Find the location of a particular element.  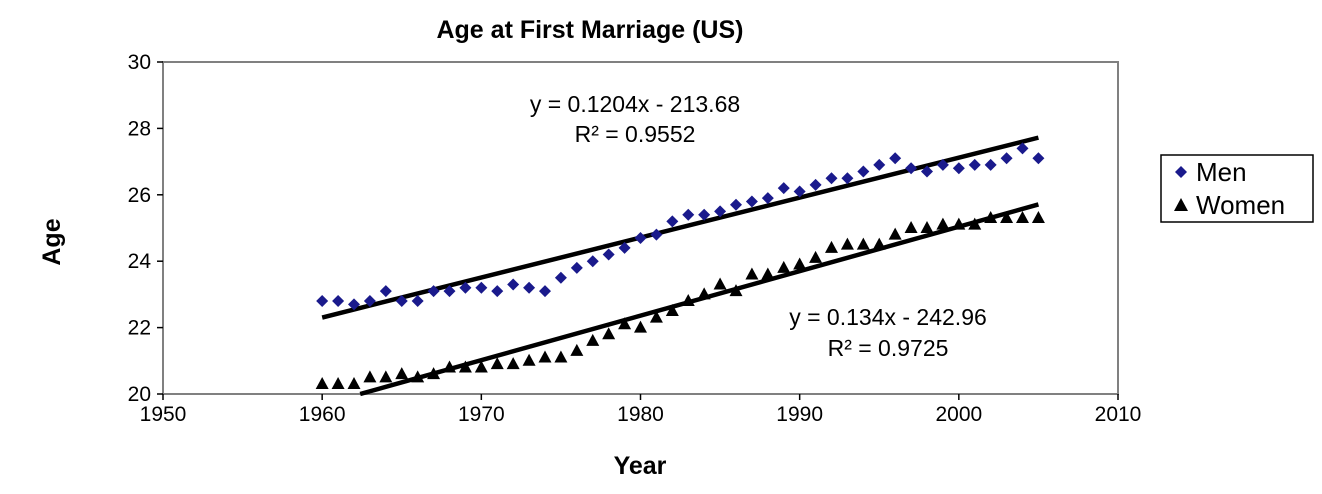

x-tick-label: 1980 is located at coordinates (640, 414).